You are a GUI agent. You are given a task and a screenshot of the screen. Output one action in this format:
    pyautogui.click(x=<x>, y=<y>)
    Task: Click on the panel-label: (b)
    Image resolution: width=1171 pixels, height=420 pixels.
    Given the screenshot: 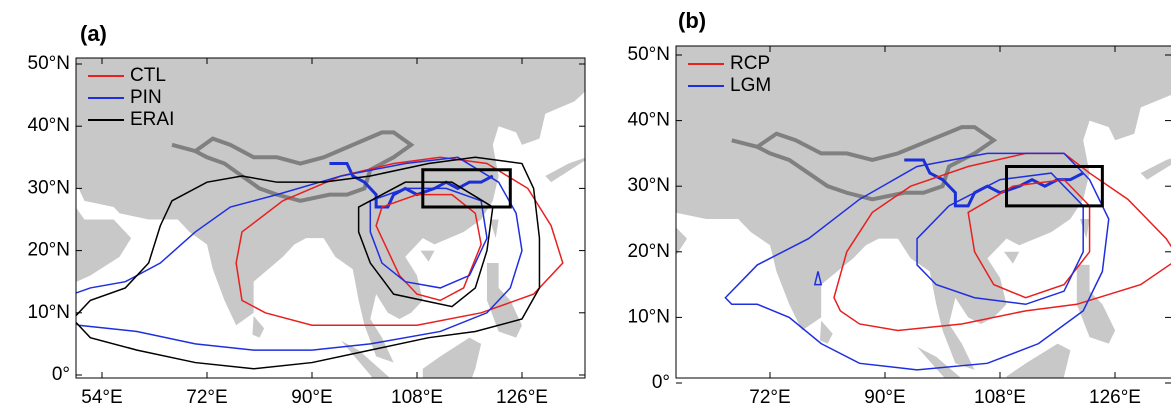 What is the action you would take?
    pyautogui.click(x=692, y=20)
    